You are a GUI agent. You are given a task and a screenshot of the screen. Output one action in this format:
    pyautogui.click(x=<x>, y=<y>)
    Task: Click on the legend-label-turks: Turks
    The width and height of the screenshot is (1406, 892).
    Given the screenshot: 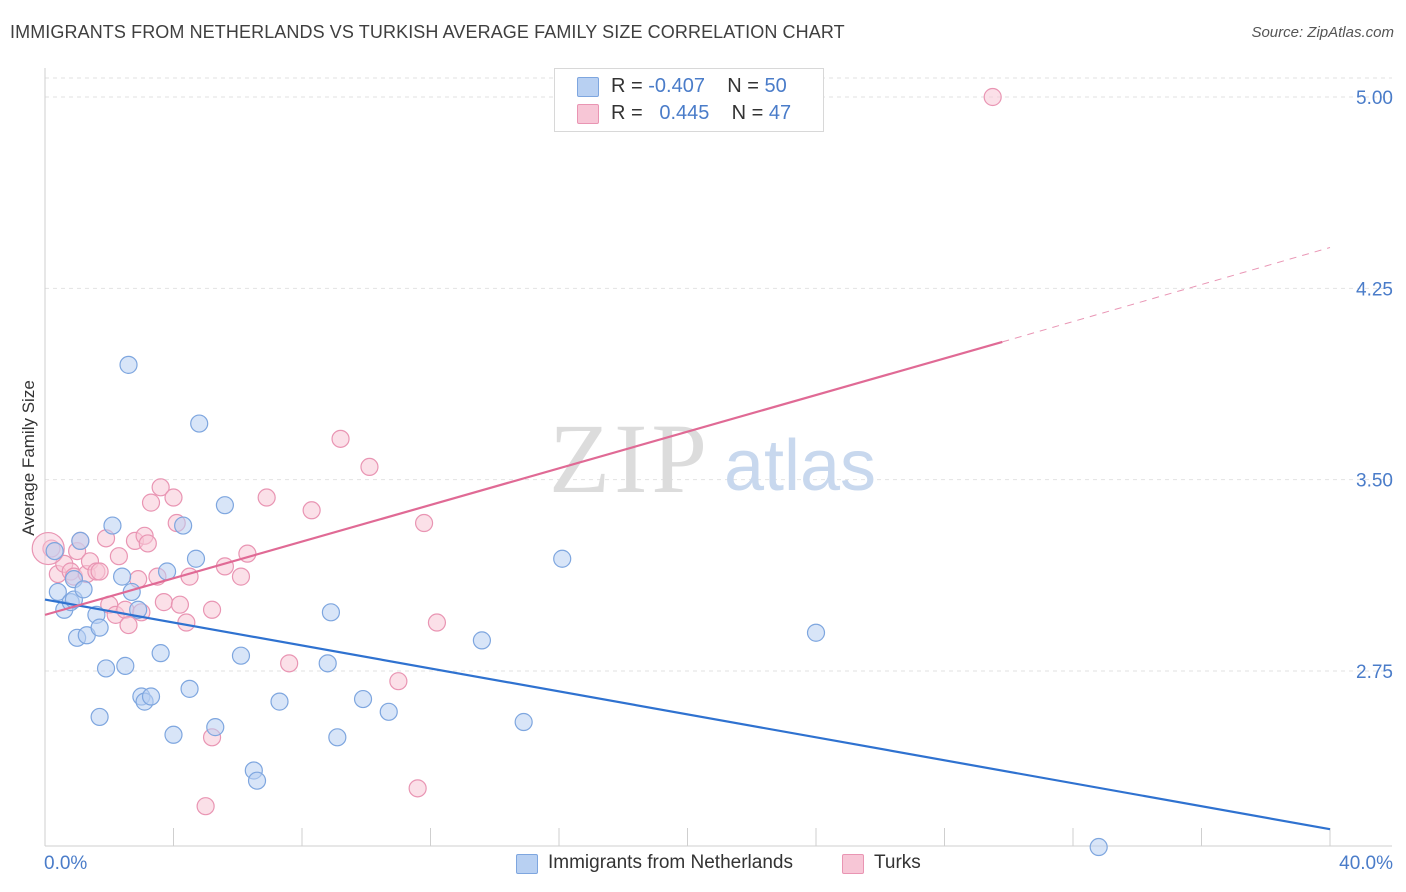 What is the action you would take?
    pyautogui.click(x=897, y=862)
    